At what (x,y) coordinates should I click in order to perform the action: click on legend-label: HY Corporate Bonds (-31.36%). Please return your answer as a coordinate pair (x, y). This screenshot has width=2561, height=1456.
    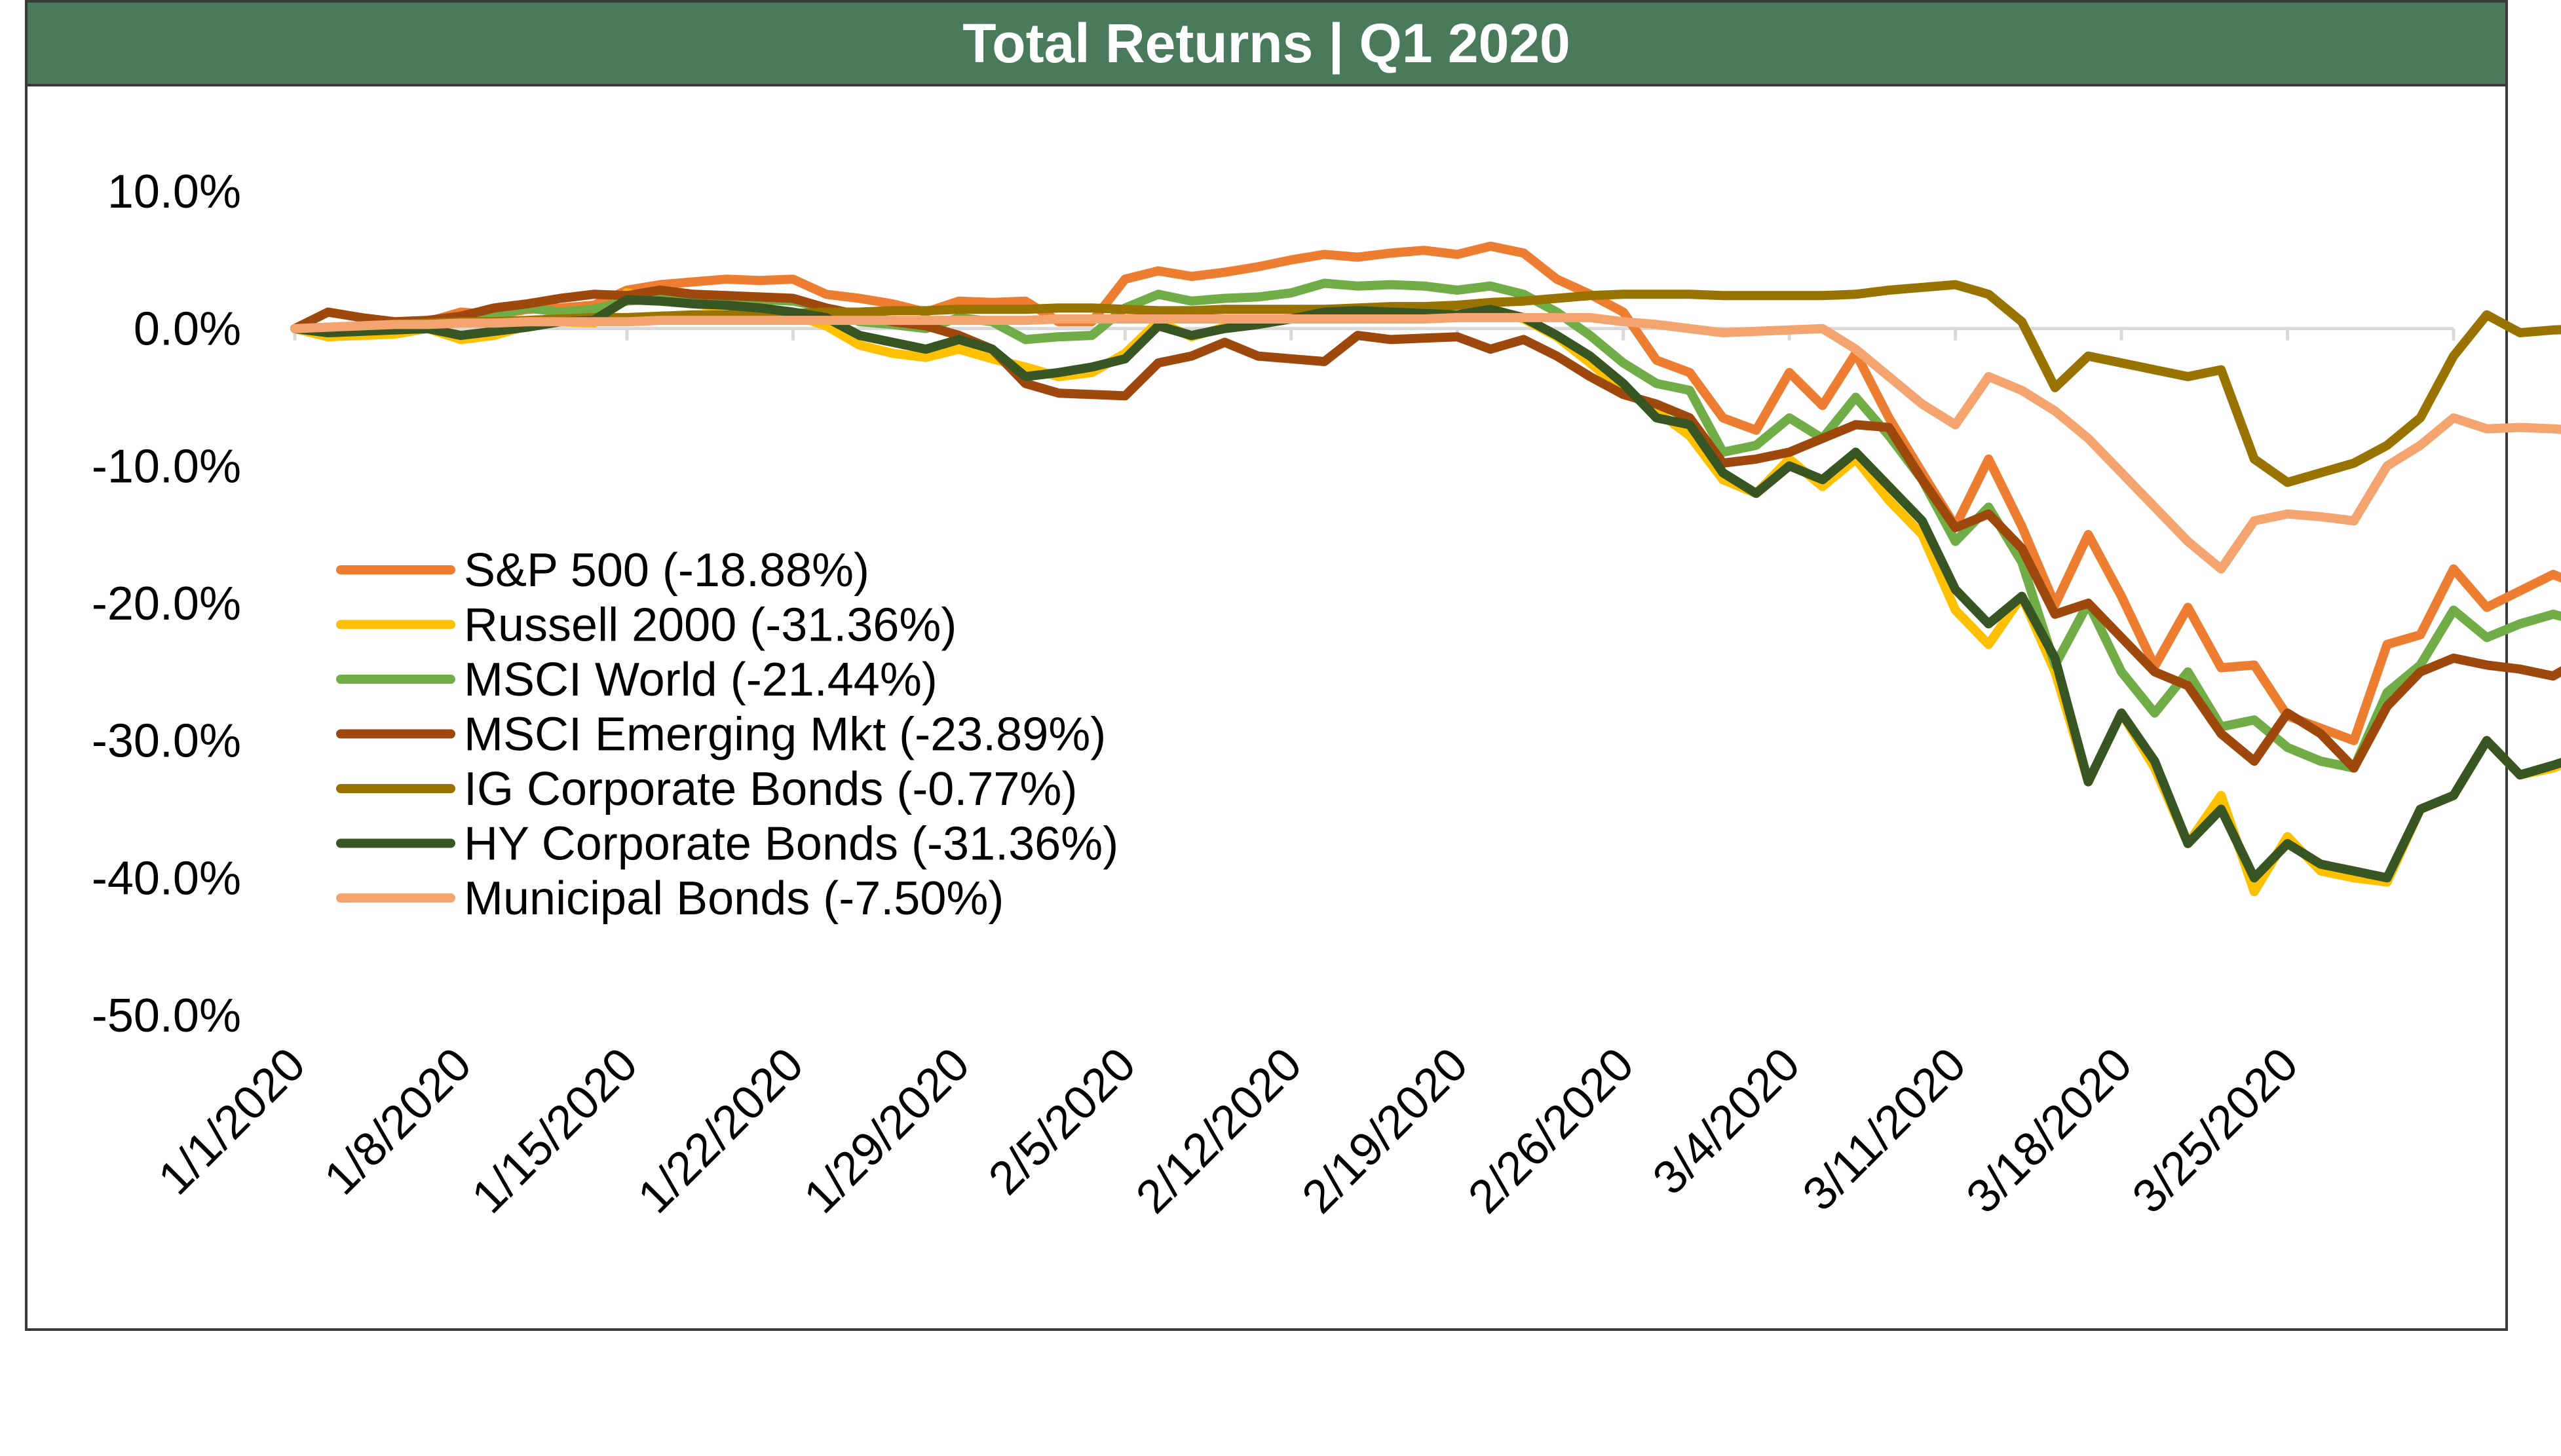
    Looking at the image, I should click on (791, 844).